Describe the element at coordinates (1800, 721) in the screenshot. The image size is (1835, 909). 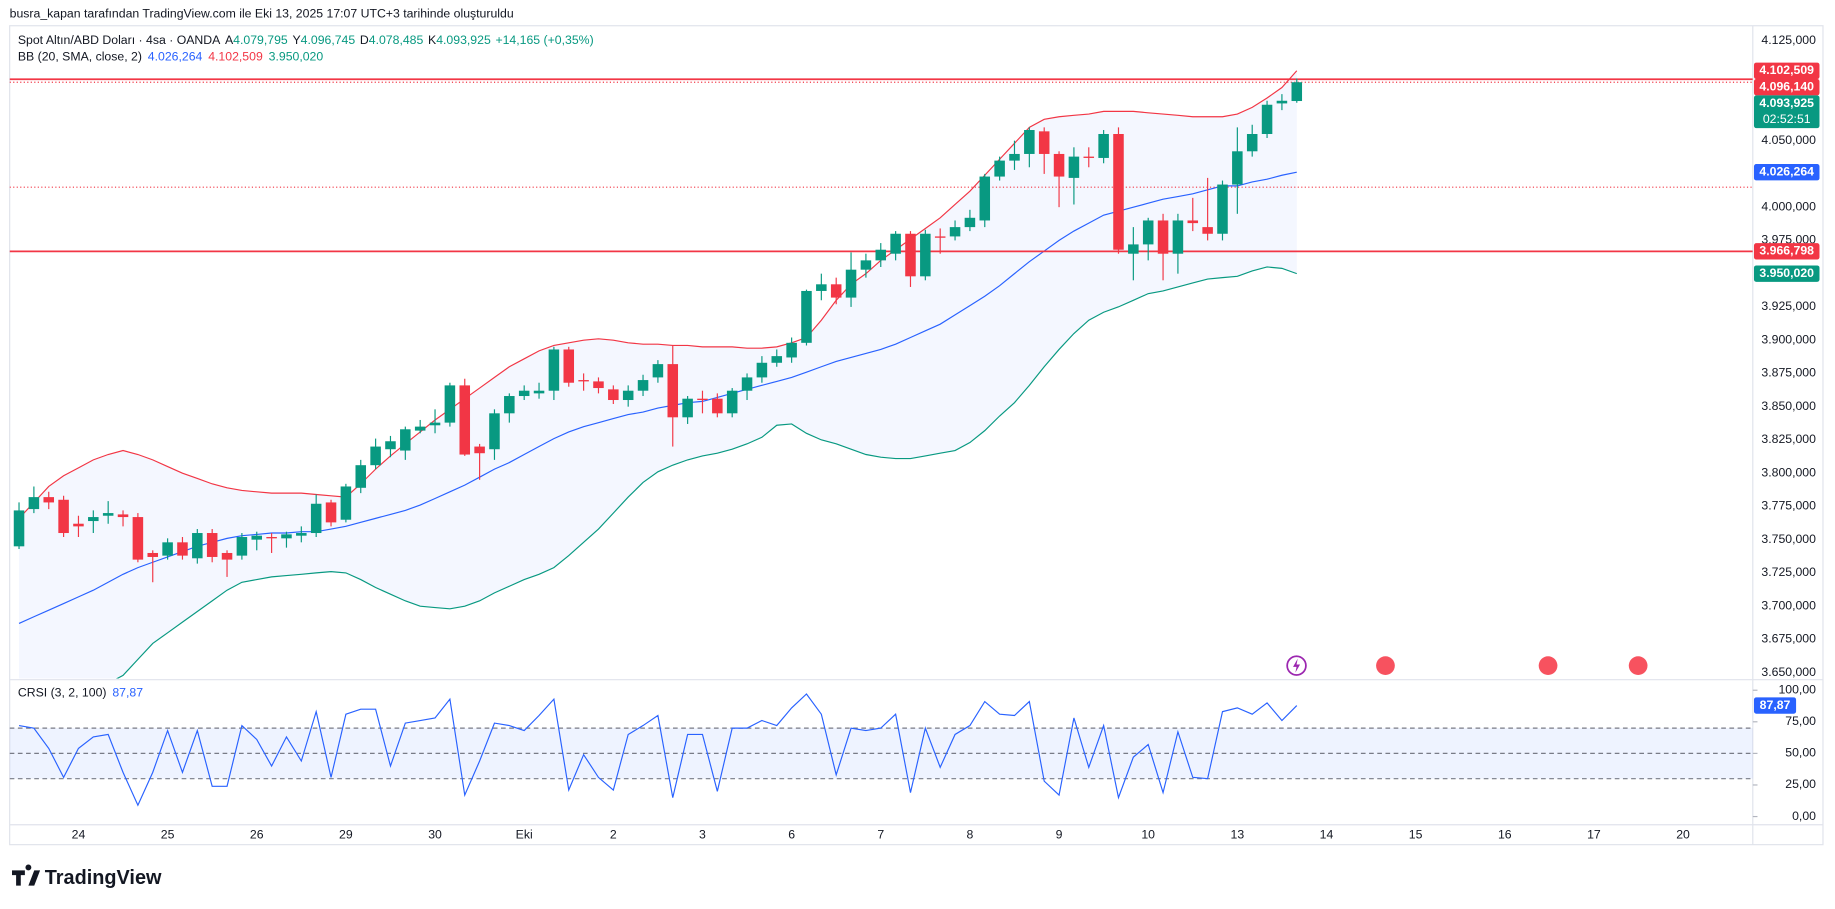
I see `y-tick-label: 75,00` at that location.